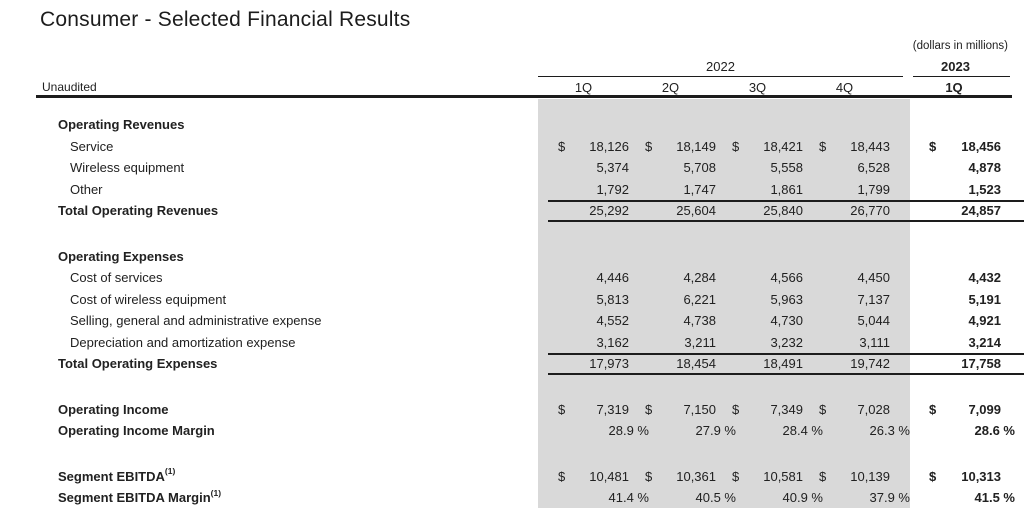 The height and width of the screenshot is (519, 1024). Describe the element at coordinates (682, 343) in the screenshot. I see `value-cell: 3,211` at that location.